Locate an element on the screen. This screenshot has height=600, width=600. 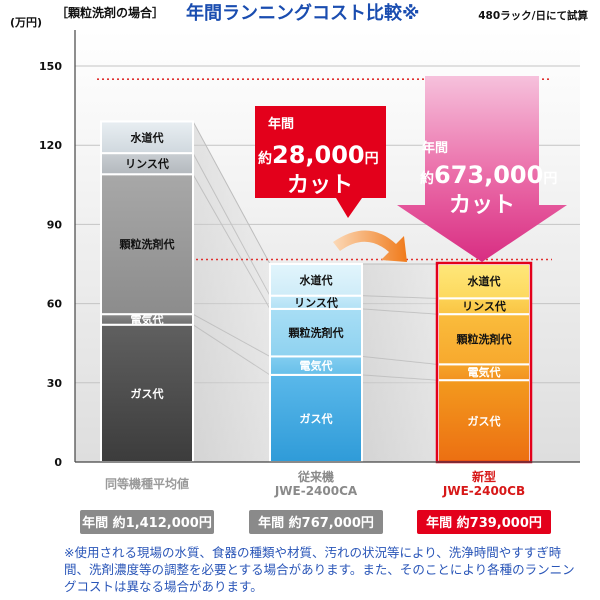
orange-arrow-body is located at coordinates (370, 246).